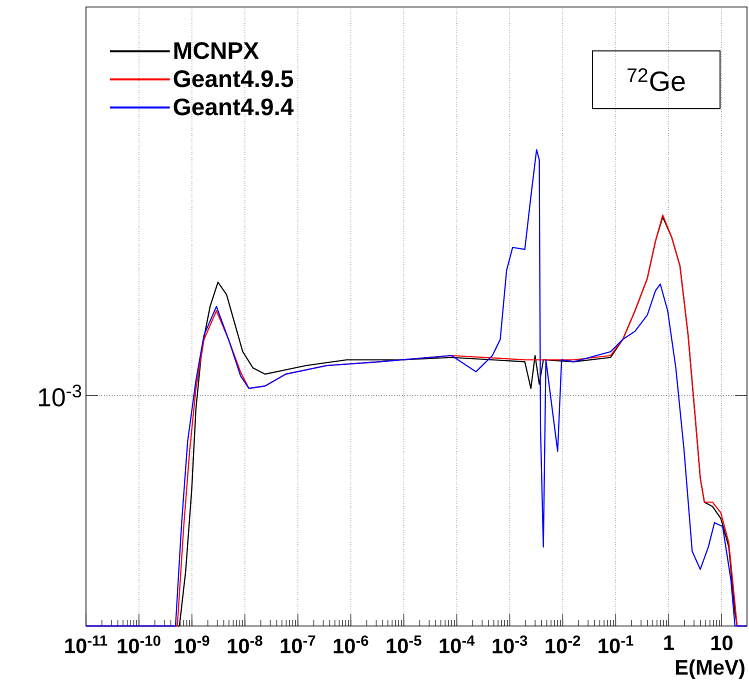  I want to click on x-tick-label: 10$^{-9}$, so click(192, 645).